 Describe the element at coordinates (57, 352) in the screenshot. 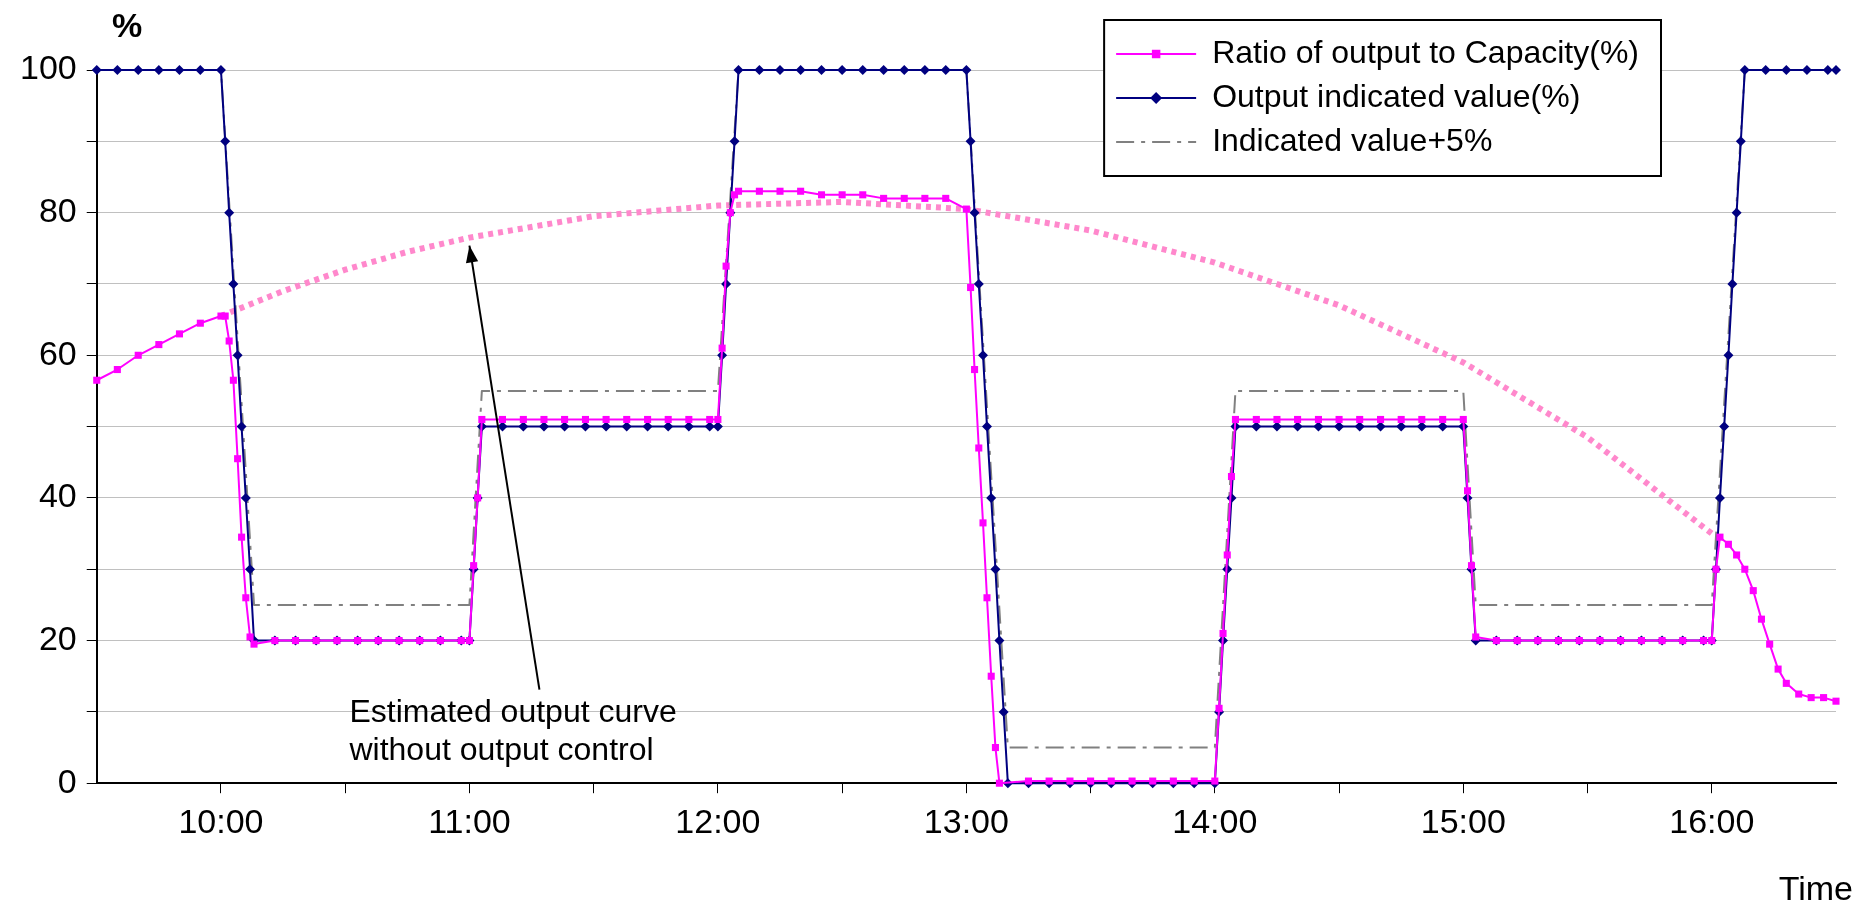

I see `y-tick-label: 60` at that location.